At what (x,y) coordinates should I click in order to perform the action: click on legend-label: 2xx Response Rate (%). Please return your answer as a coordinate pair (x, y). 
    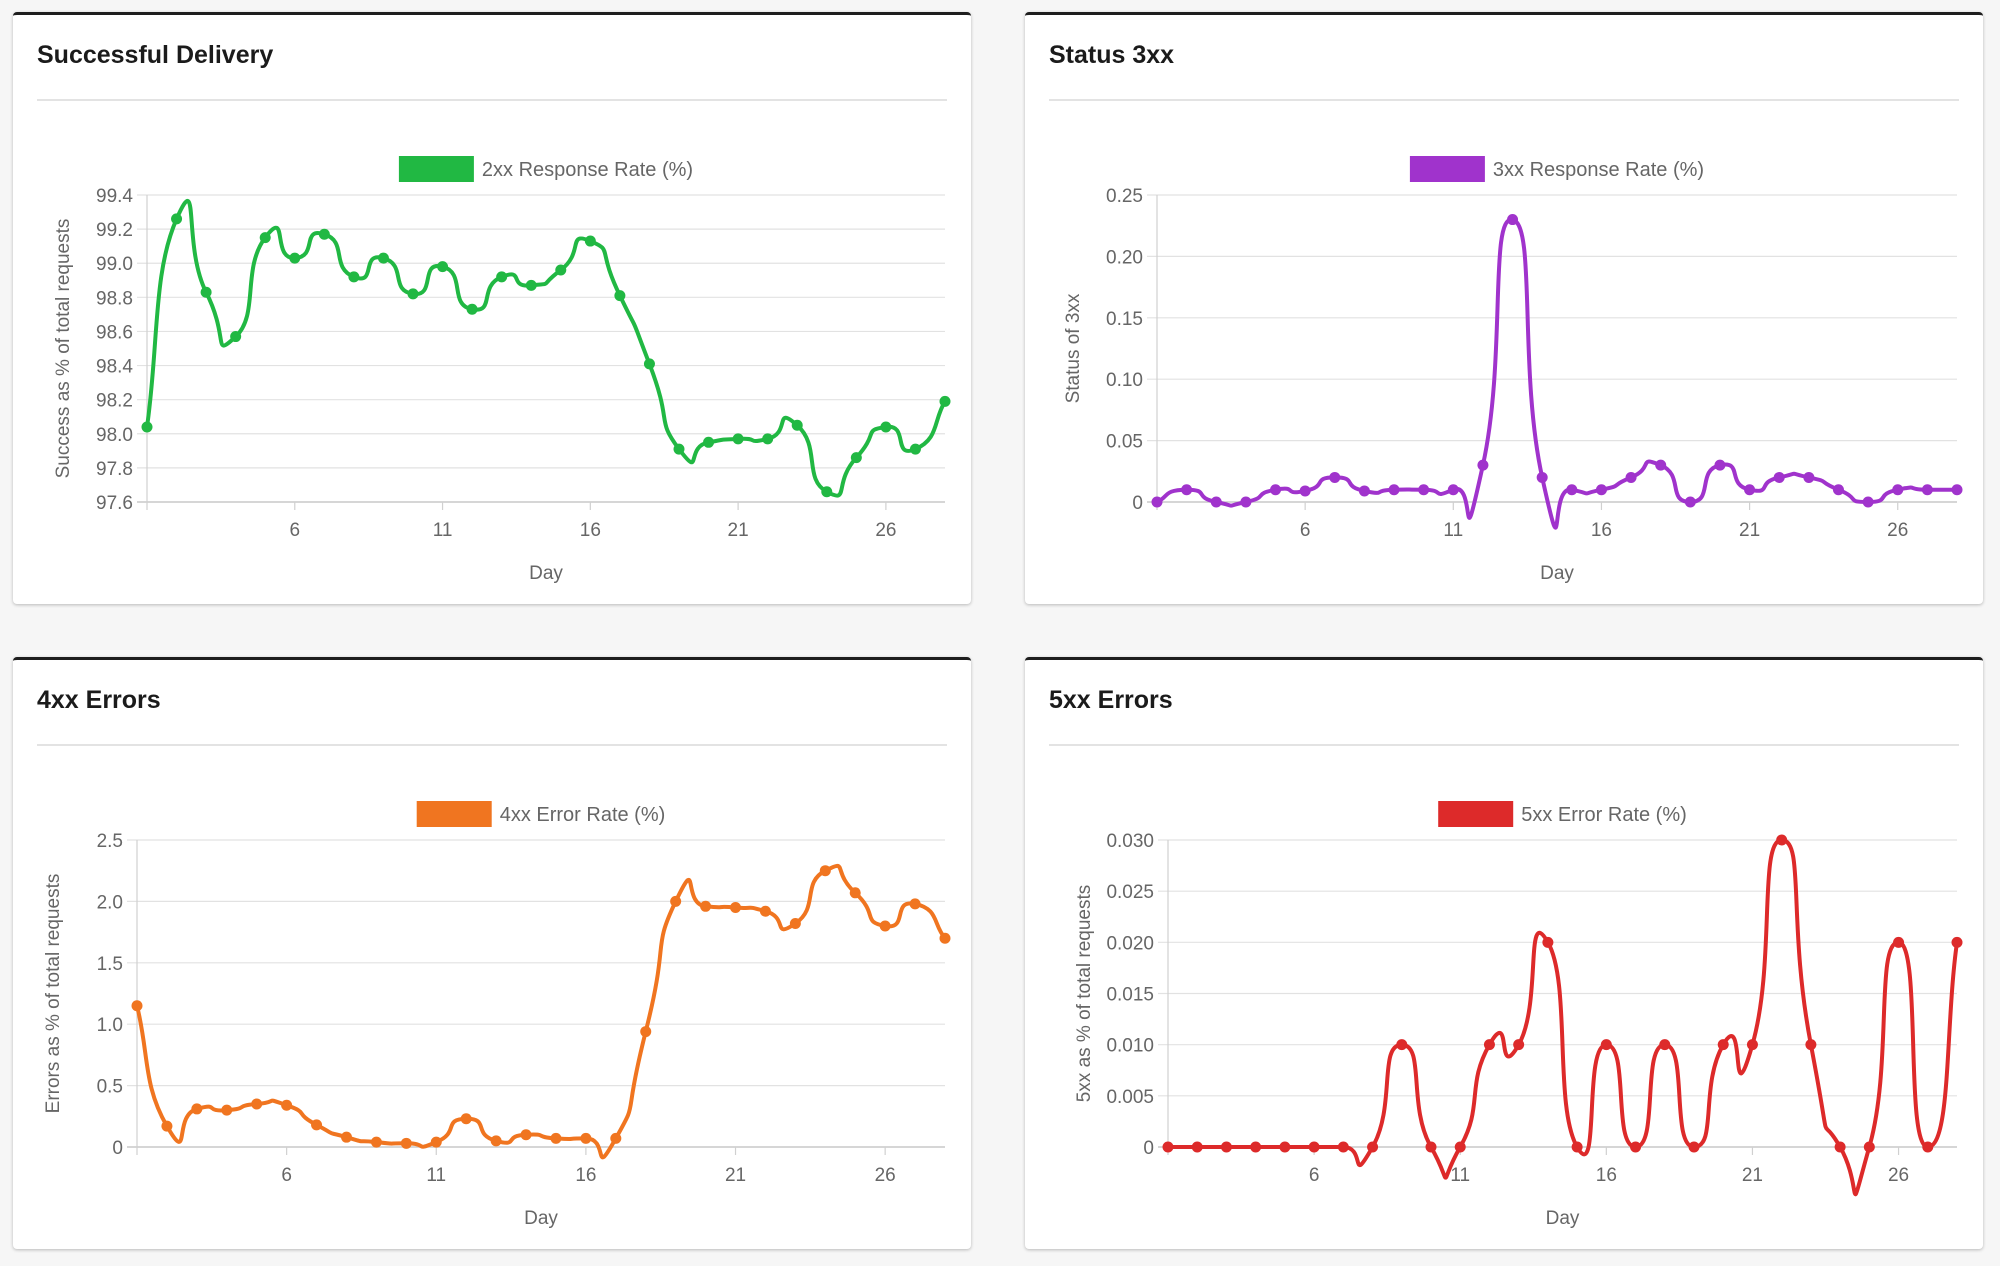
    Looking at the image, I should click on (587, 170).